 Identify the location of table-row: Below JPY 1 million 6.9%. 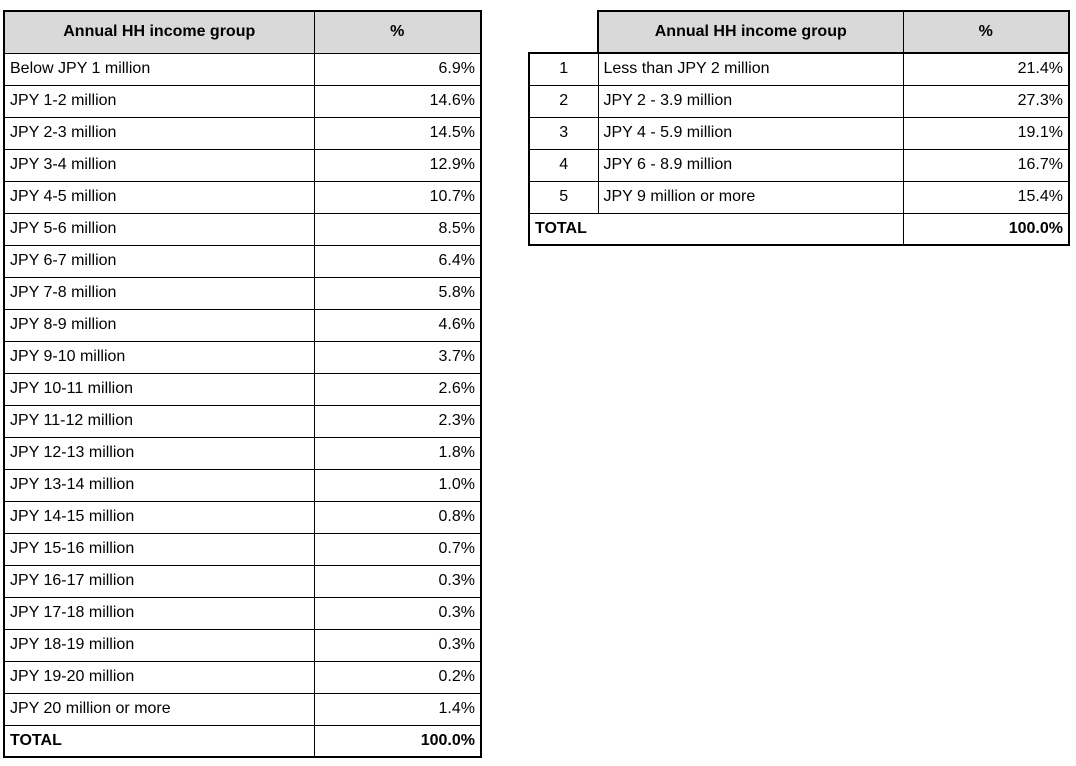
(242, 69).